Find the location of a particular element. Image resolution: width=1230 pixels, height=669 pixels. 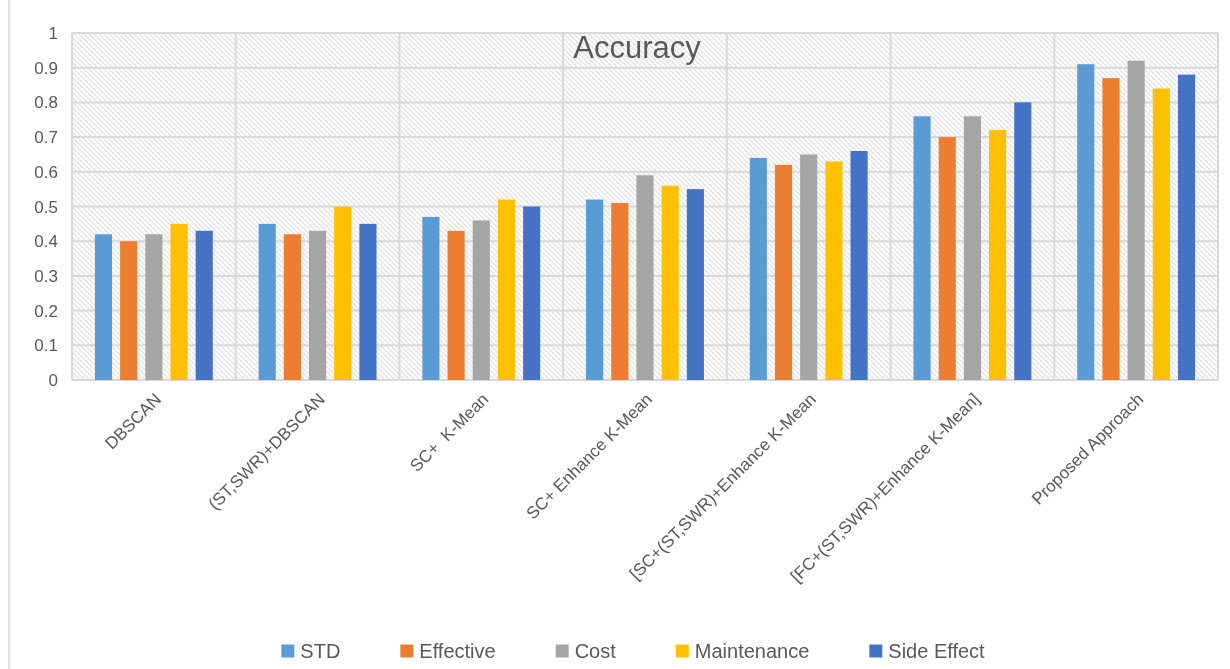

y-tick-label: 0.2 is located at coordinates (46, 311).